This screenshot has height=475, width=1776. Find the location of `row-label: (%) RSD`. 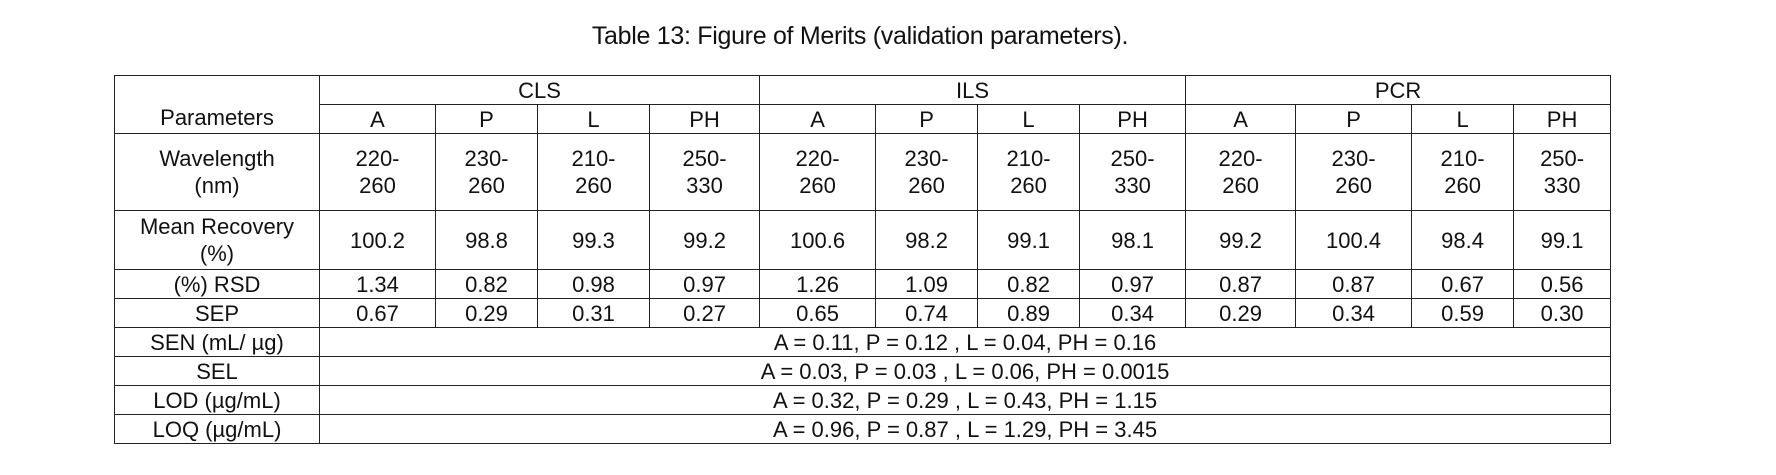

row-label: (%) RSD is located at coordinates (217, 284).